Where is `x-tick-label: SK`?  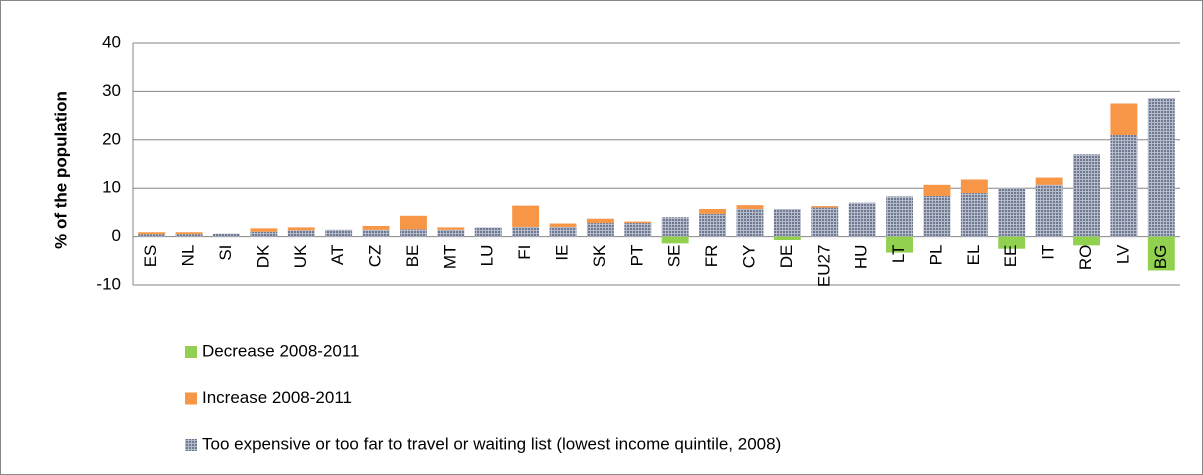 x-tick-label: SK is located at coordinates (599, 255).